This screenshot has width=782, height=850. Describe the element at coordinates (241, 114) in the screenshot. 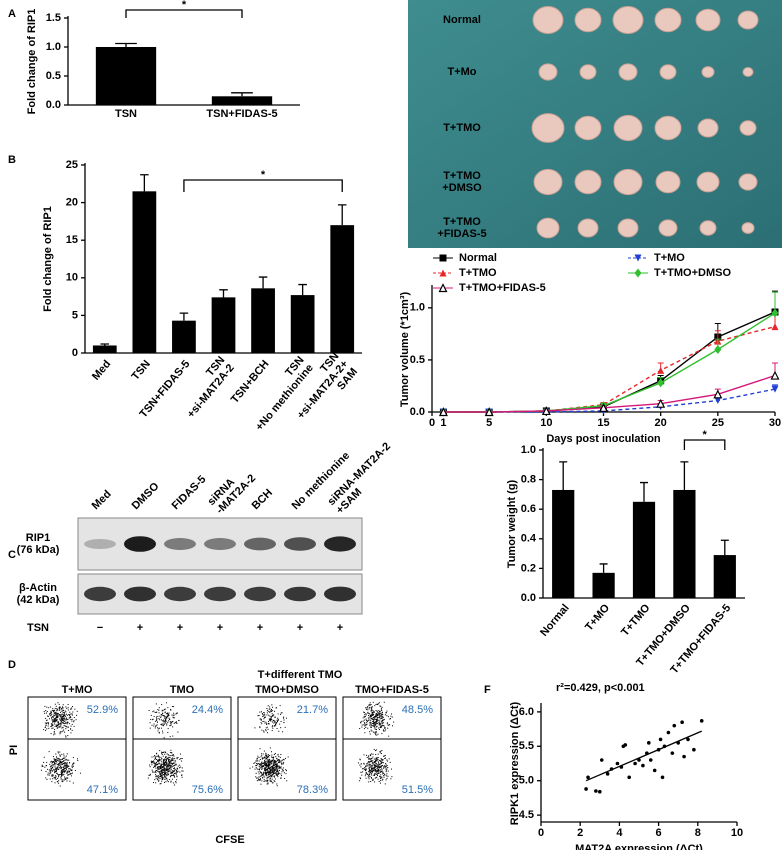

I see `x-tick-label: TSN+FIDAS-5` at that location.